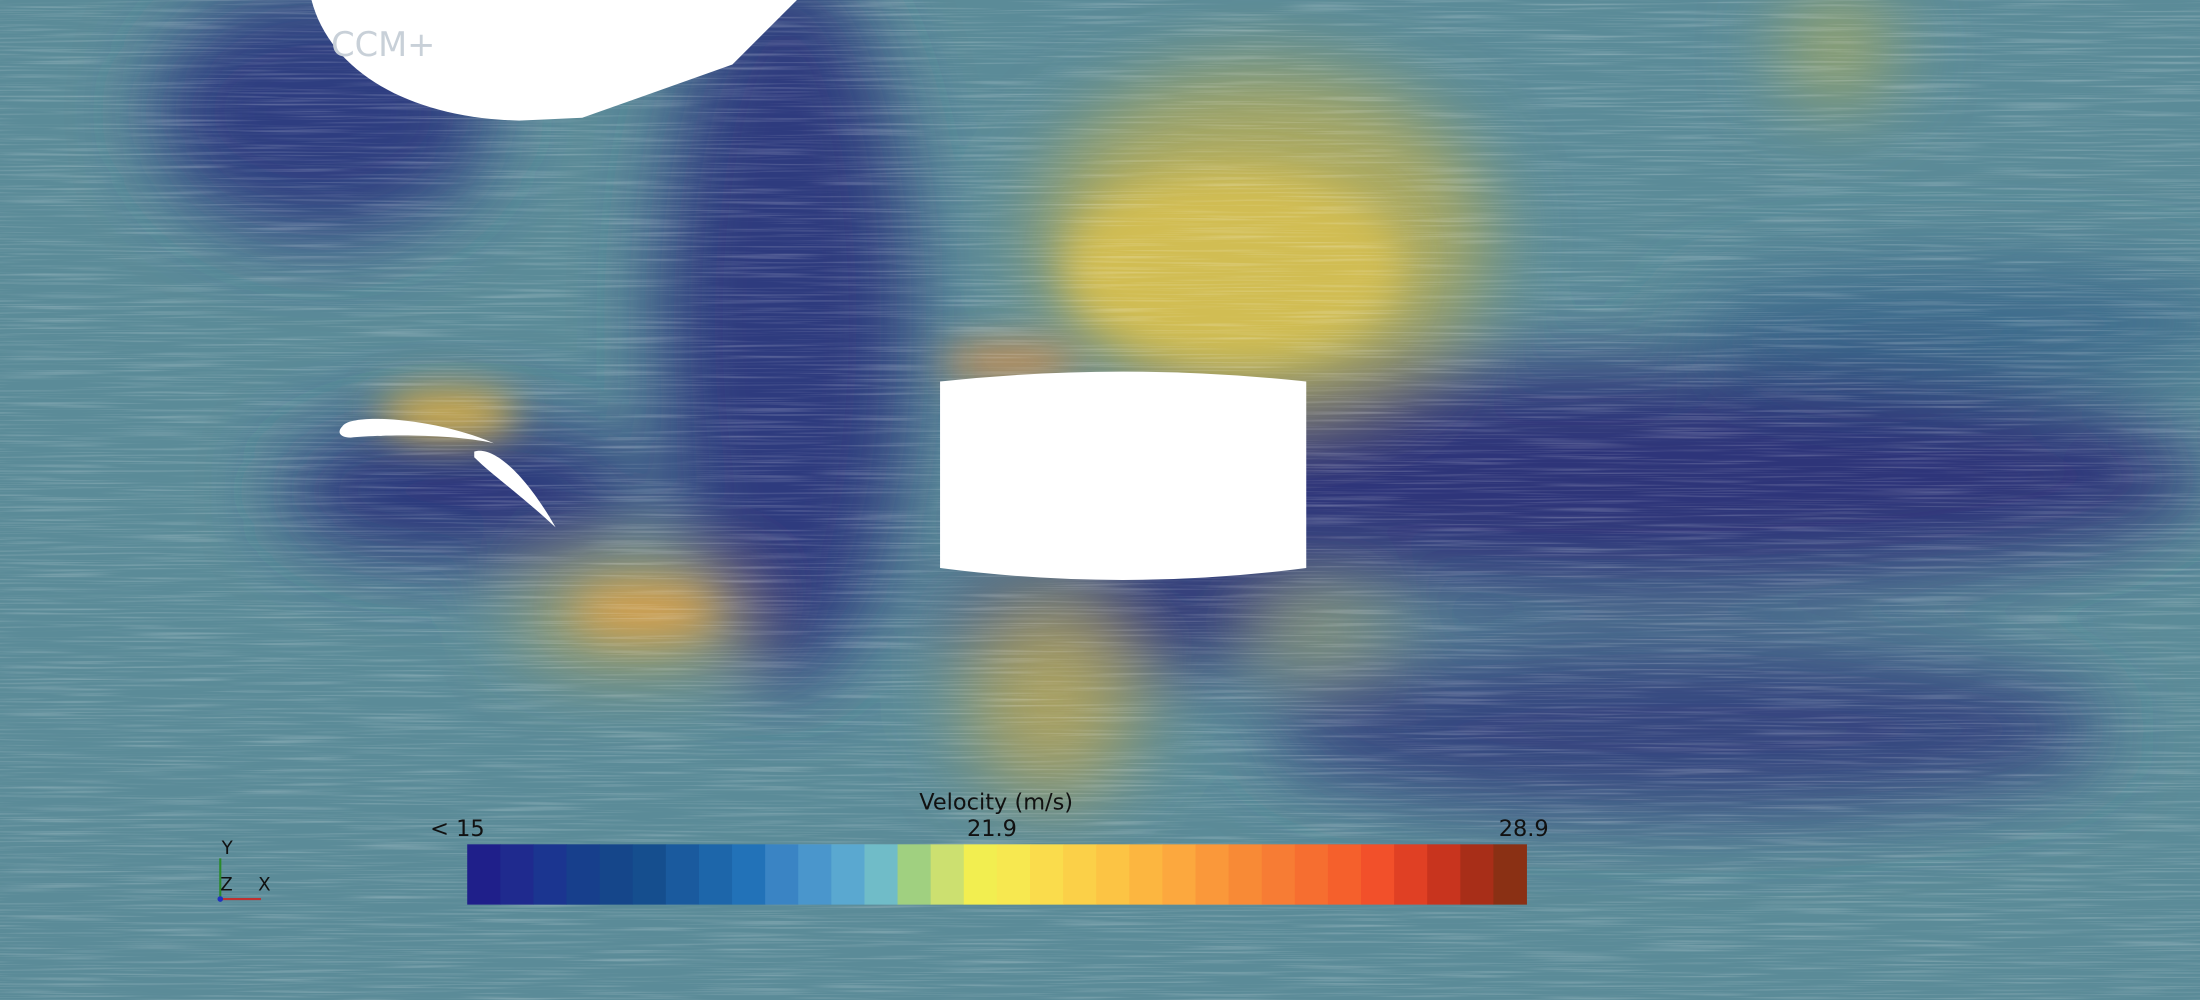  Describe the element at coordinates (244, 870) in the screenshot. I see `axis-triad: Y Z X` at that location.